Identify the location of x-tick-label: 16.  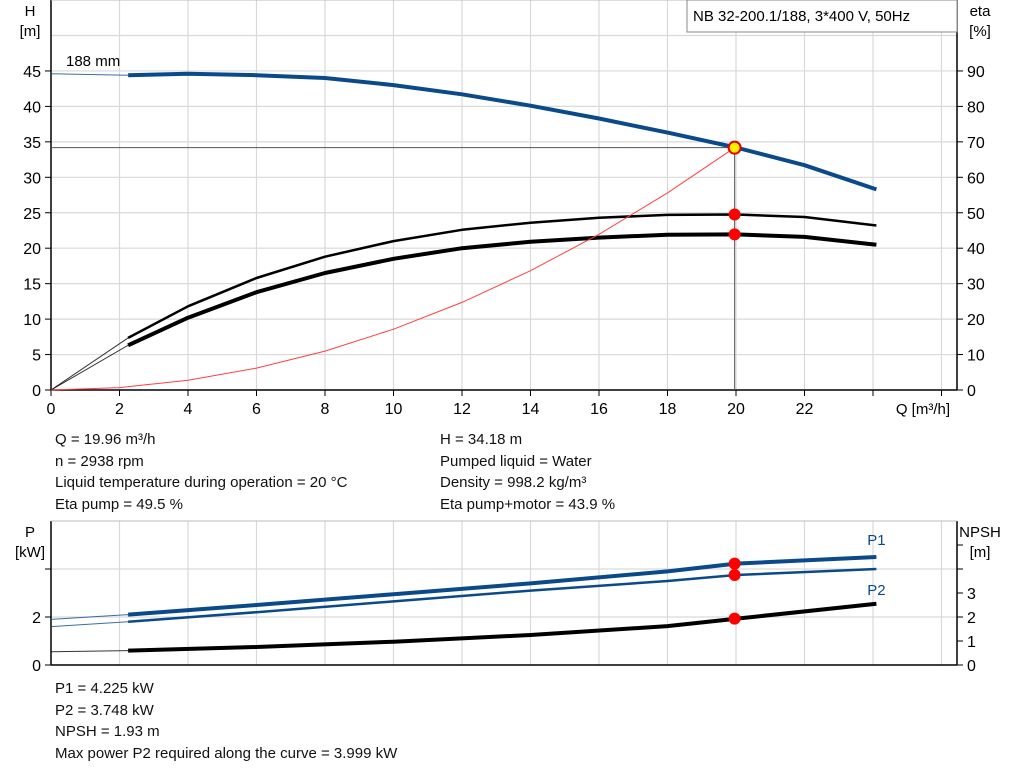
(599, 409).